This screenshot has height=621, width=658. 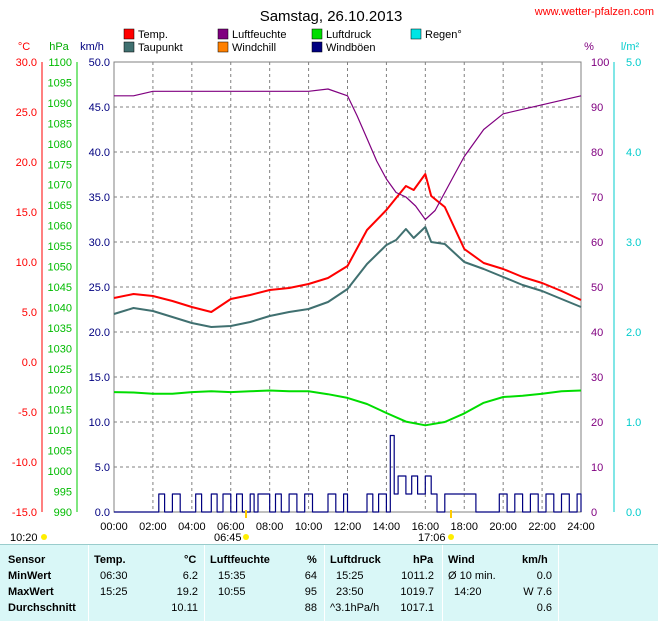 What do you see at coordinates (417, 592) in the screenshot?
I see `pressure-value: 1019.7` at bounding box center [417, 592].